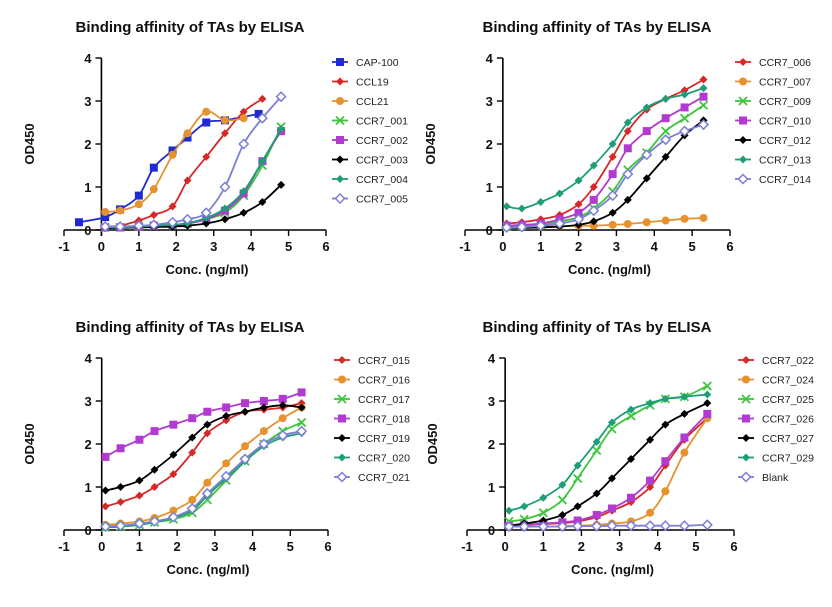 This screenshot has width=832, height=607. What do you see at coordinates (773, 161) in the screenshot?
I see `legend-entry: CCR7_013` at bounding box center [773, 161].